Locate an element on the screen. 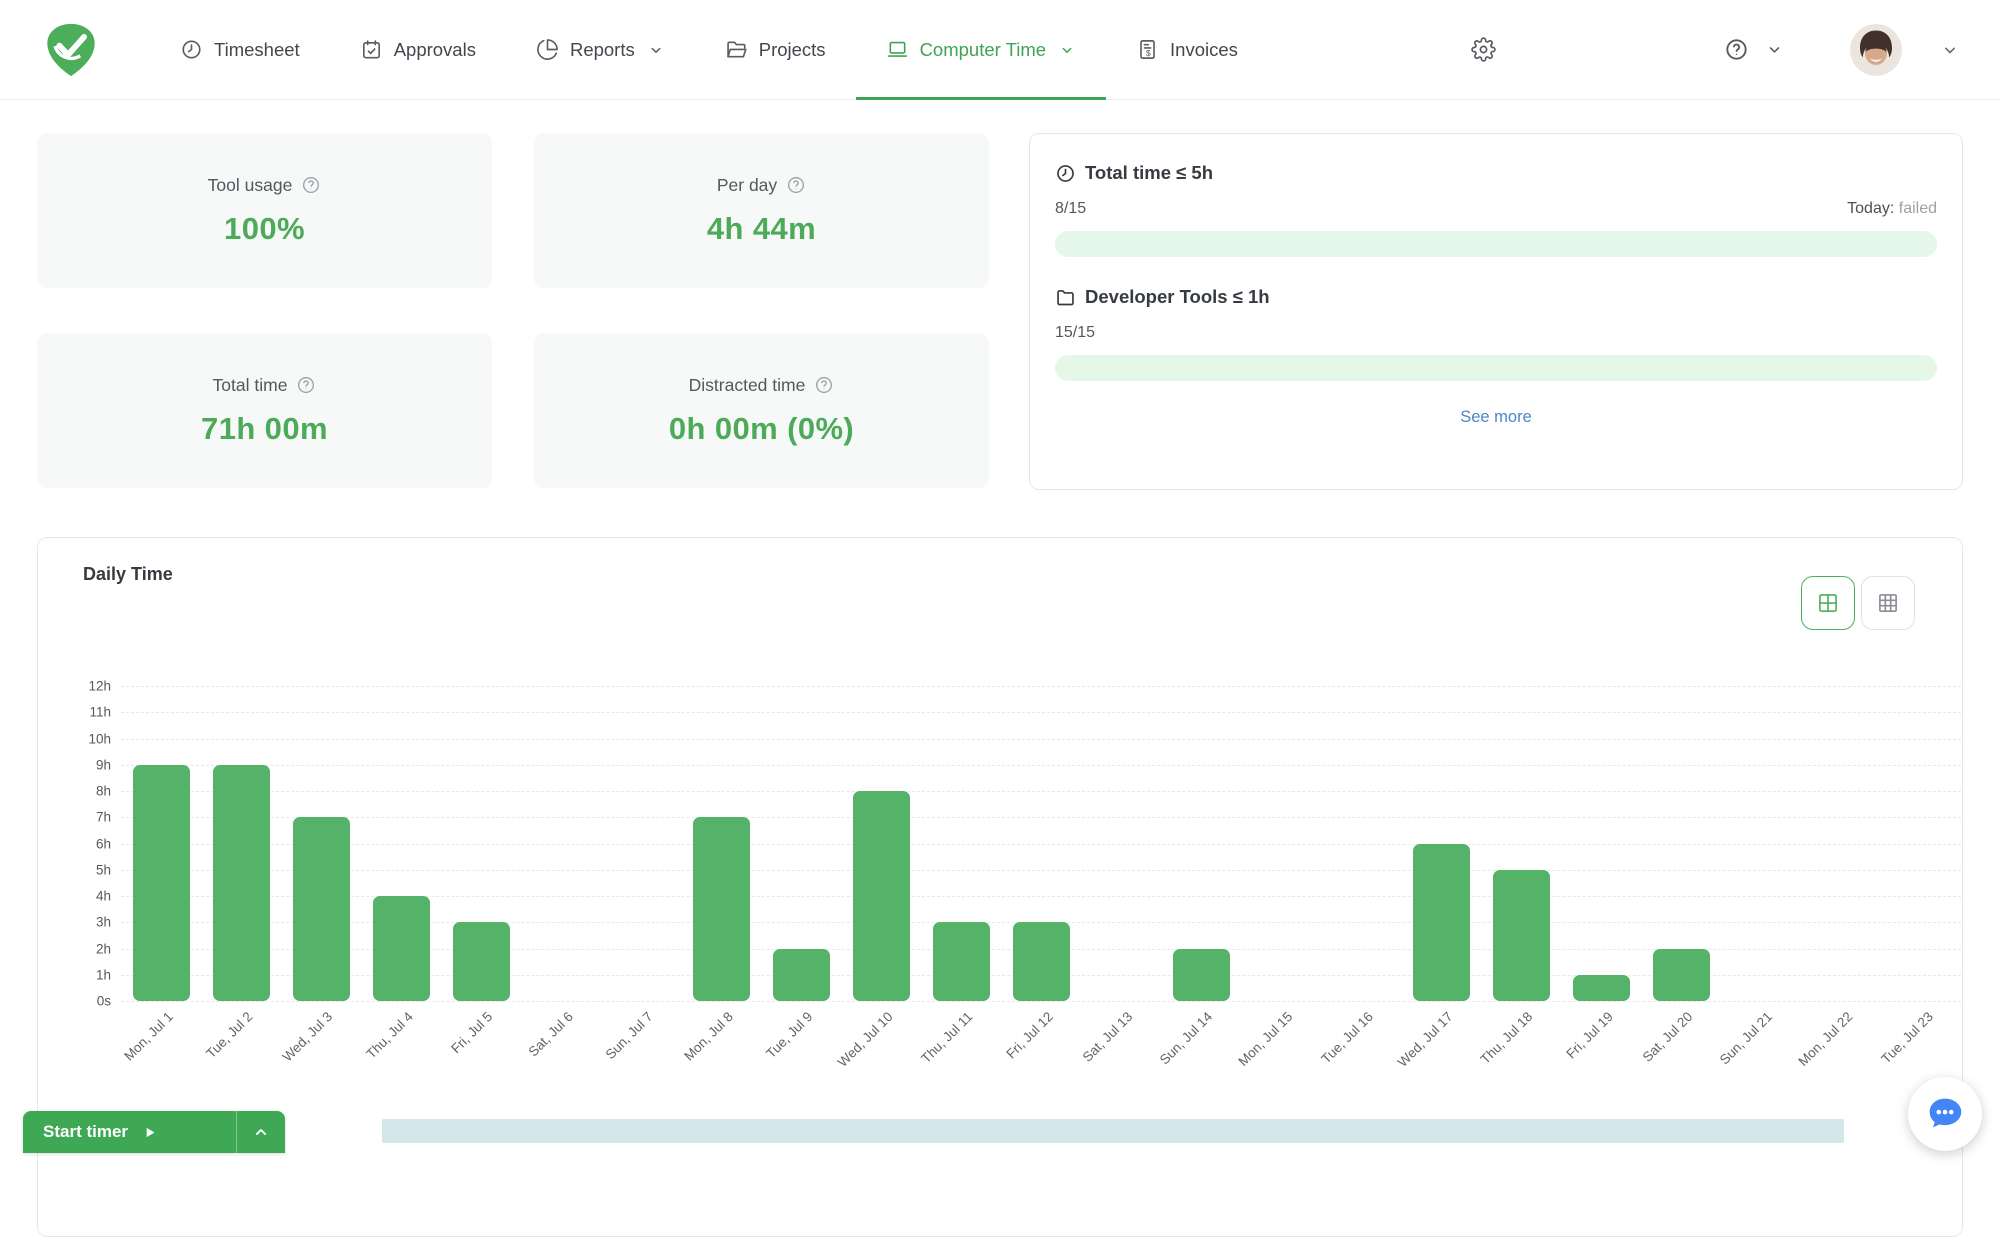 This screenshot has height=1237, width=2000. x-tick-text: Sat, Jul 6 is located at coordinates (550, 1034).